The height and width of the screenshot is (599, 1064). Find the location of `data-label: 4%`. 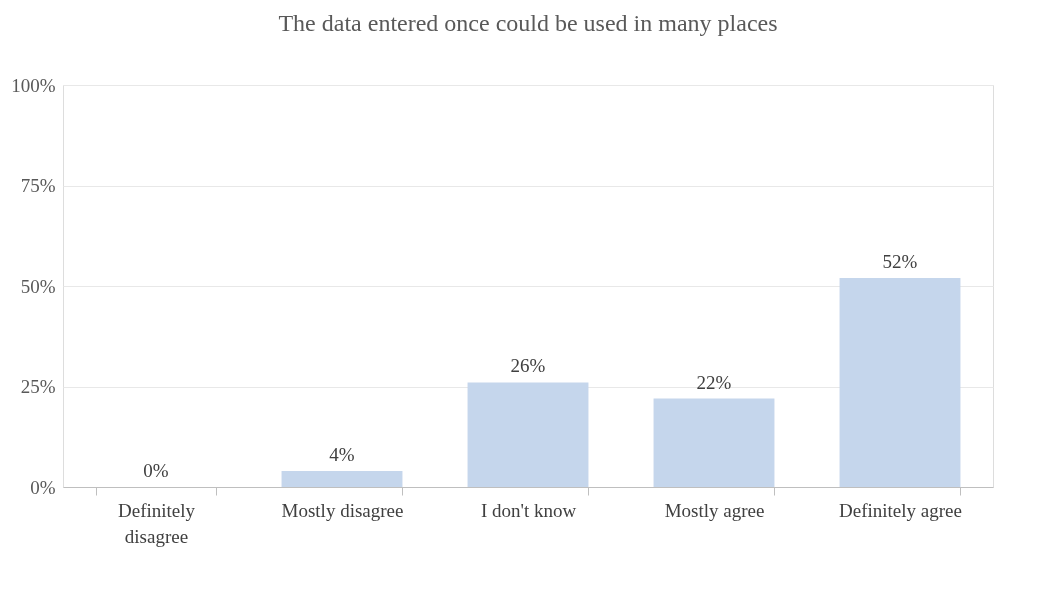

data-label: 4% is located at coordinates (342, 454).